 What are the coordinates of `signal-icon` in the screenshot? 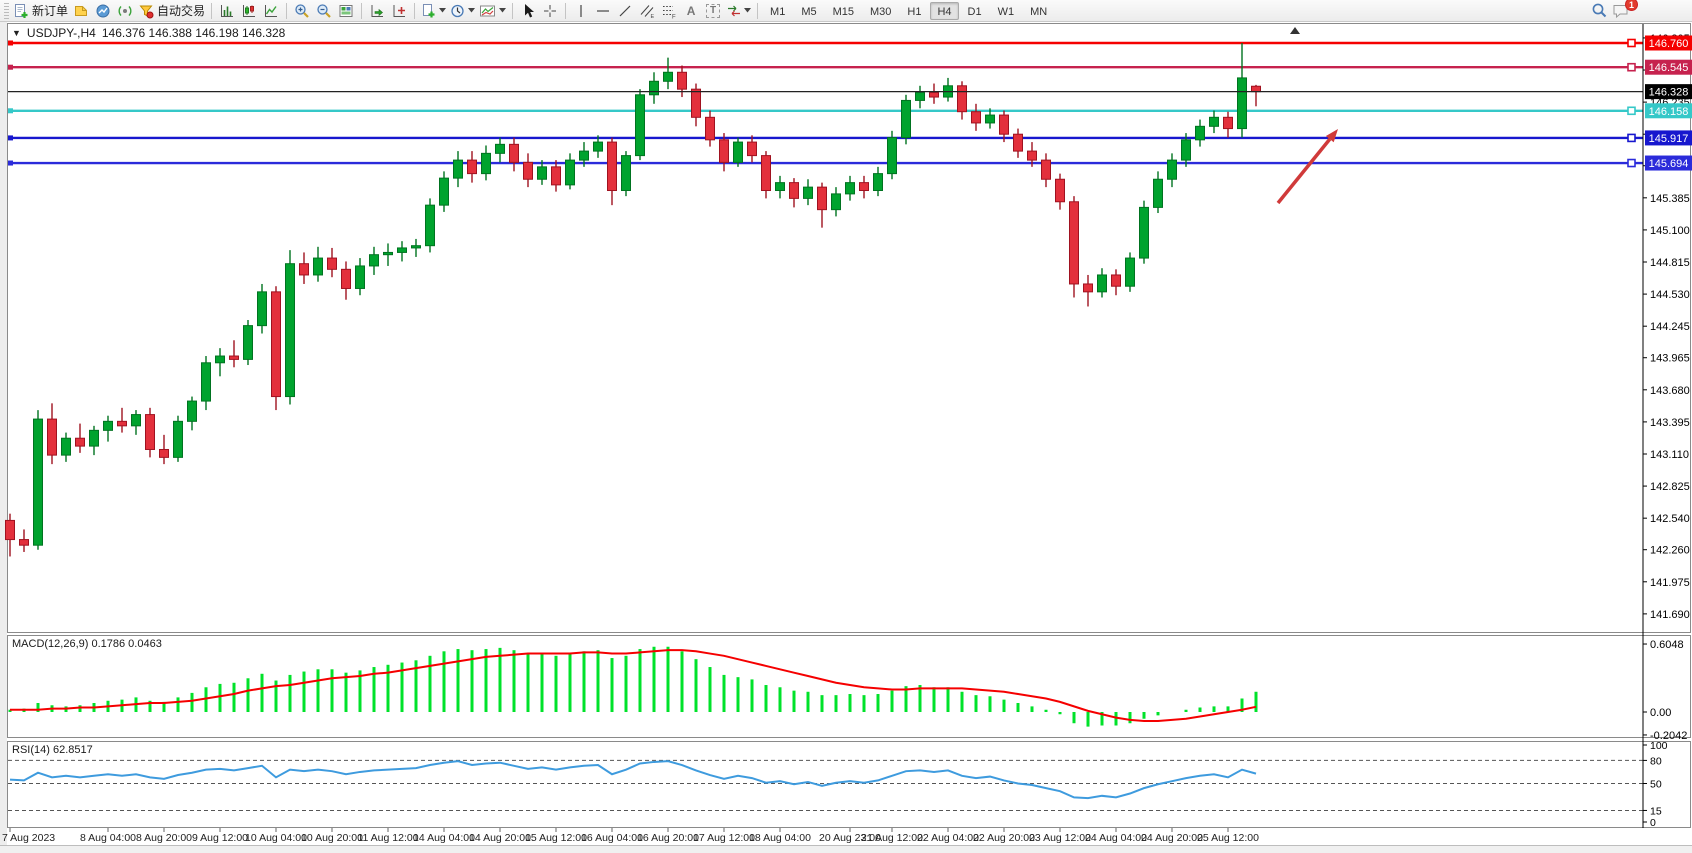 It's located at (125, 11).